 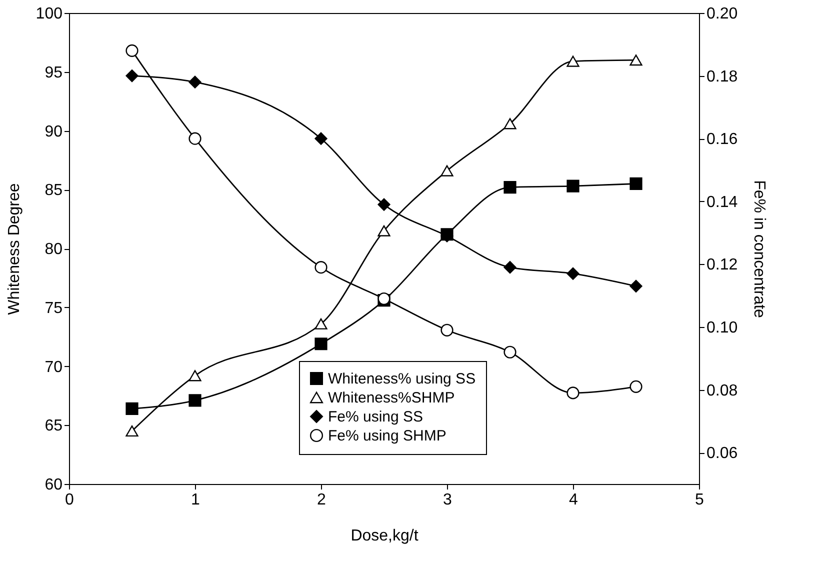 I want to click on y-tick-label: 75, so click(x=53, y=308).